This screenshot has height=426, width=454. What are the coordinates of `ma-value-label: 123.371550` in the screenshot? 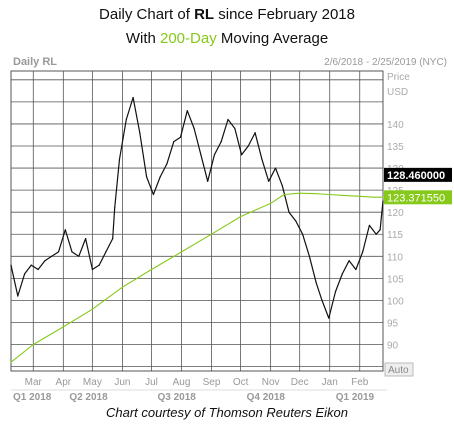 It's located at (416, 198).